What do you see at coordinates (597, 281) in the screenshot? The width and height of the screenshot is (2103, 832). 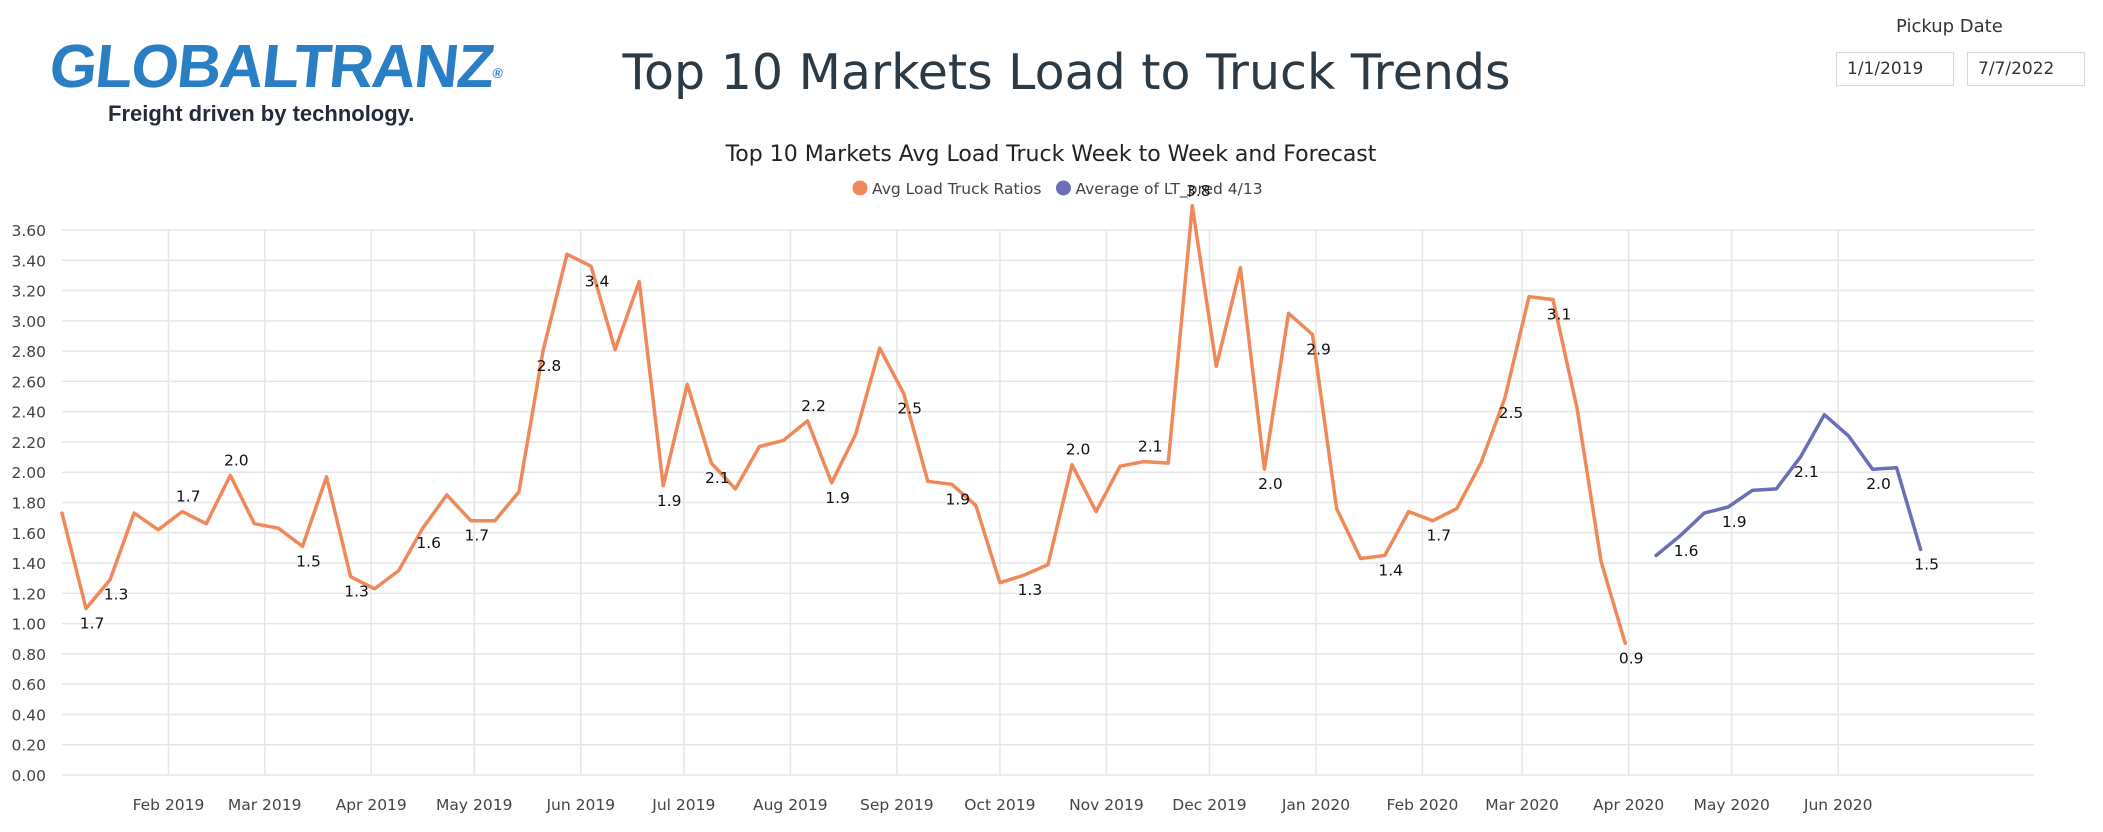 I see `data-label: 3.4` at bounding box center [597, 281].